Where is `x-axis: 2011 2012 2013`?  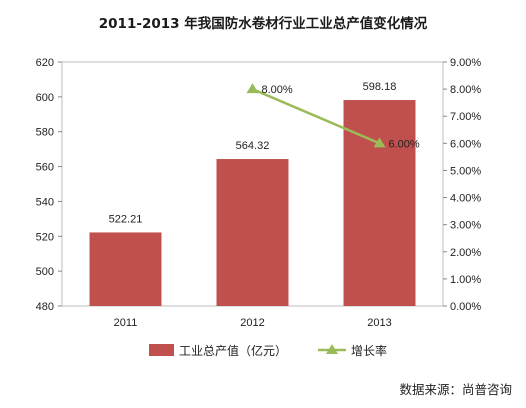 x-axis: 2011 2012 2013 is located at coordinates (253, 323).